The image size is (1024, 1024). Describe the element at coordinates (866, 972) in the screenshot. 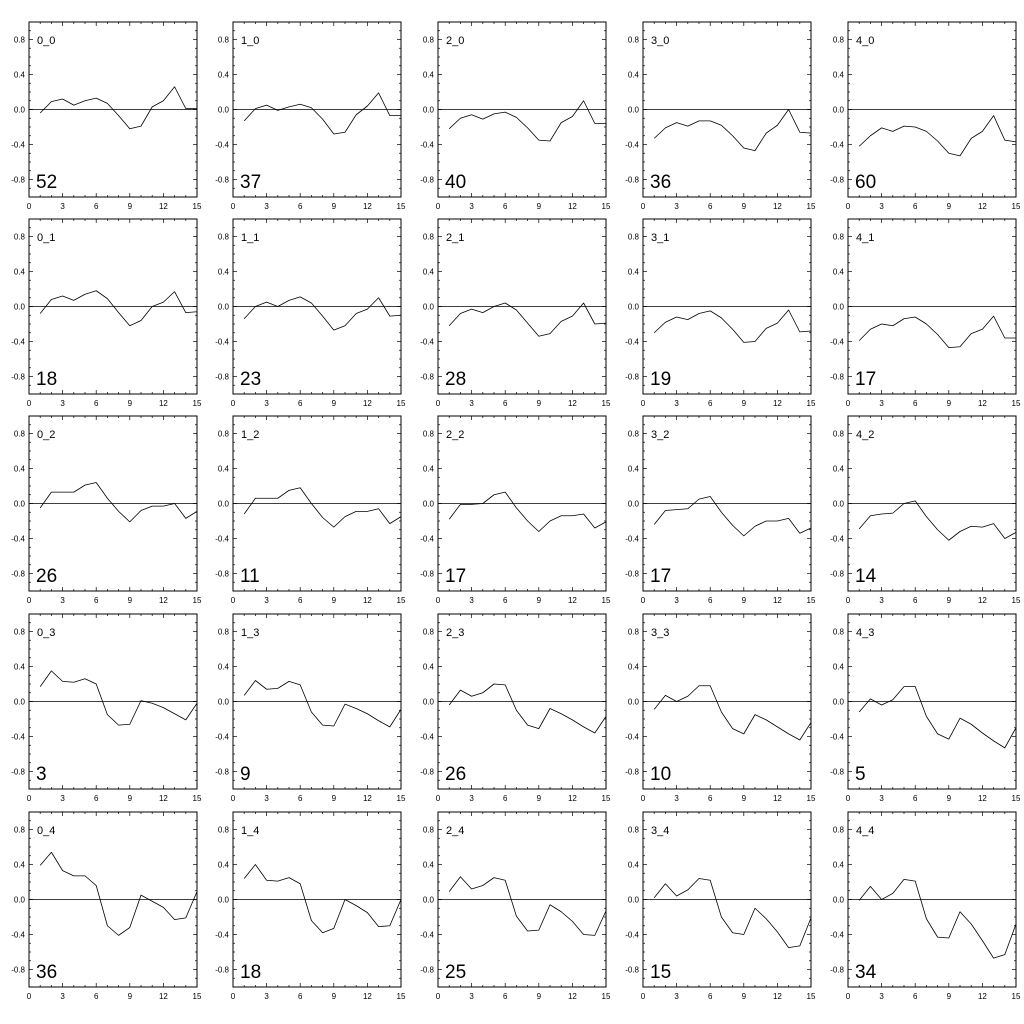

I see `panel-count: 34` at that location.